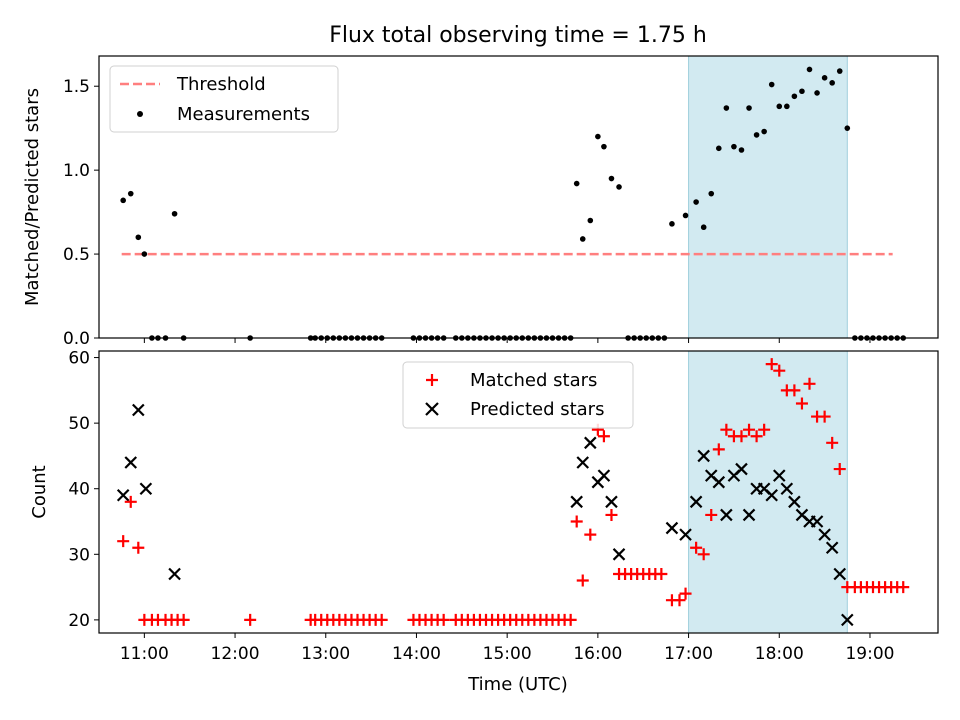 Image resolution: width=960 pixels, height=720 pixels. I want to click on x-axis-label: Time (UTC), so click(517, 684).